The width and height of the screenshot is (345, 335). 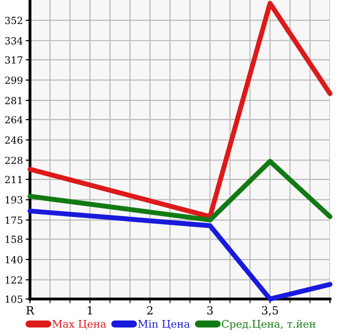 What do you see at coordinates (30, 310) in the screenshot?
I see `x-tick-label: R` at bounding box center [30, 310].